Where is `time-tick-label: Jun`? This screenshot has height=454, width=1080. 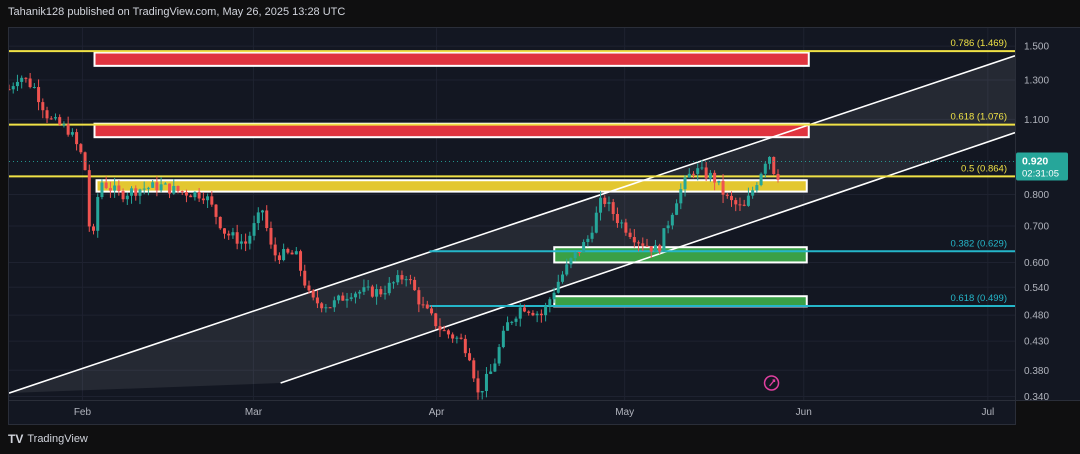 time-tick-label: Jun is located at coordinates (804, 412).